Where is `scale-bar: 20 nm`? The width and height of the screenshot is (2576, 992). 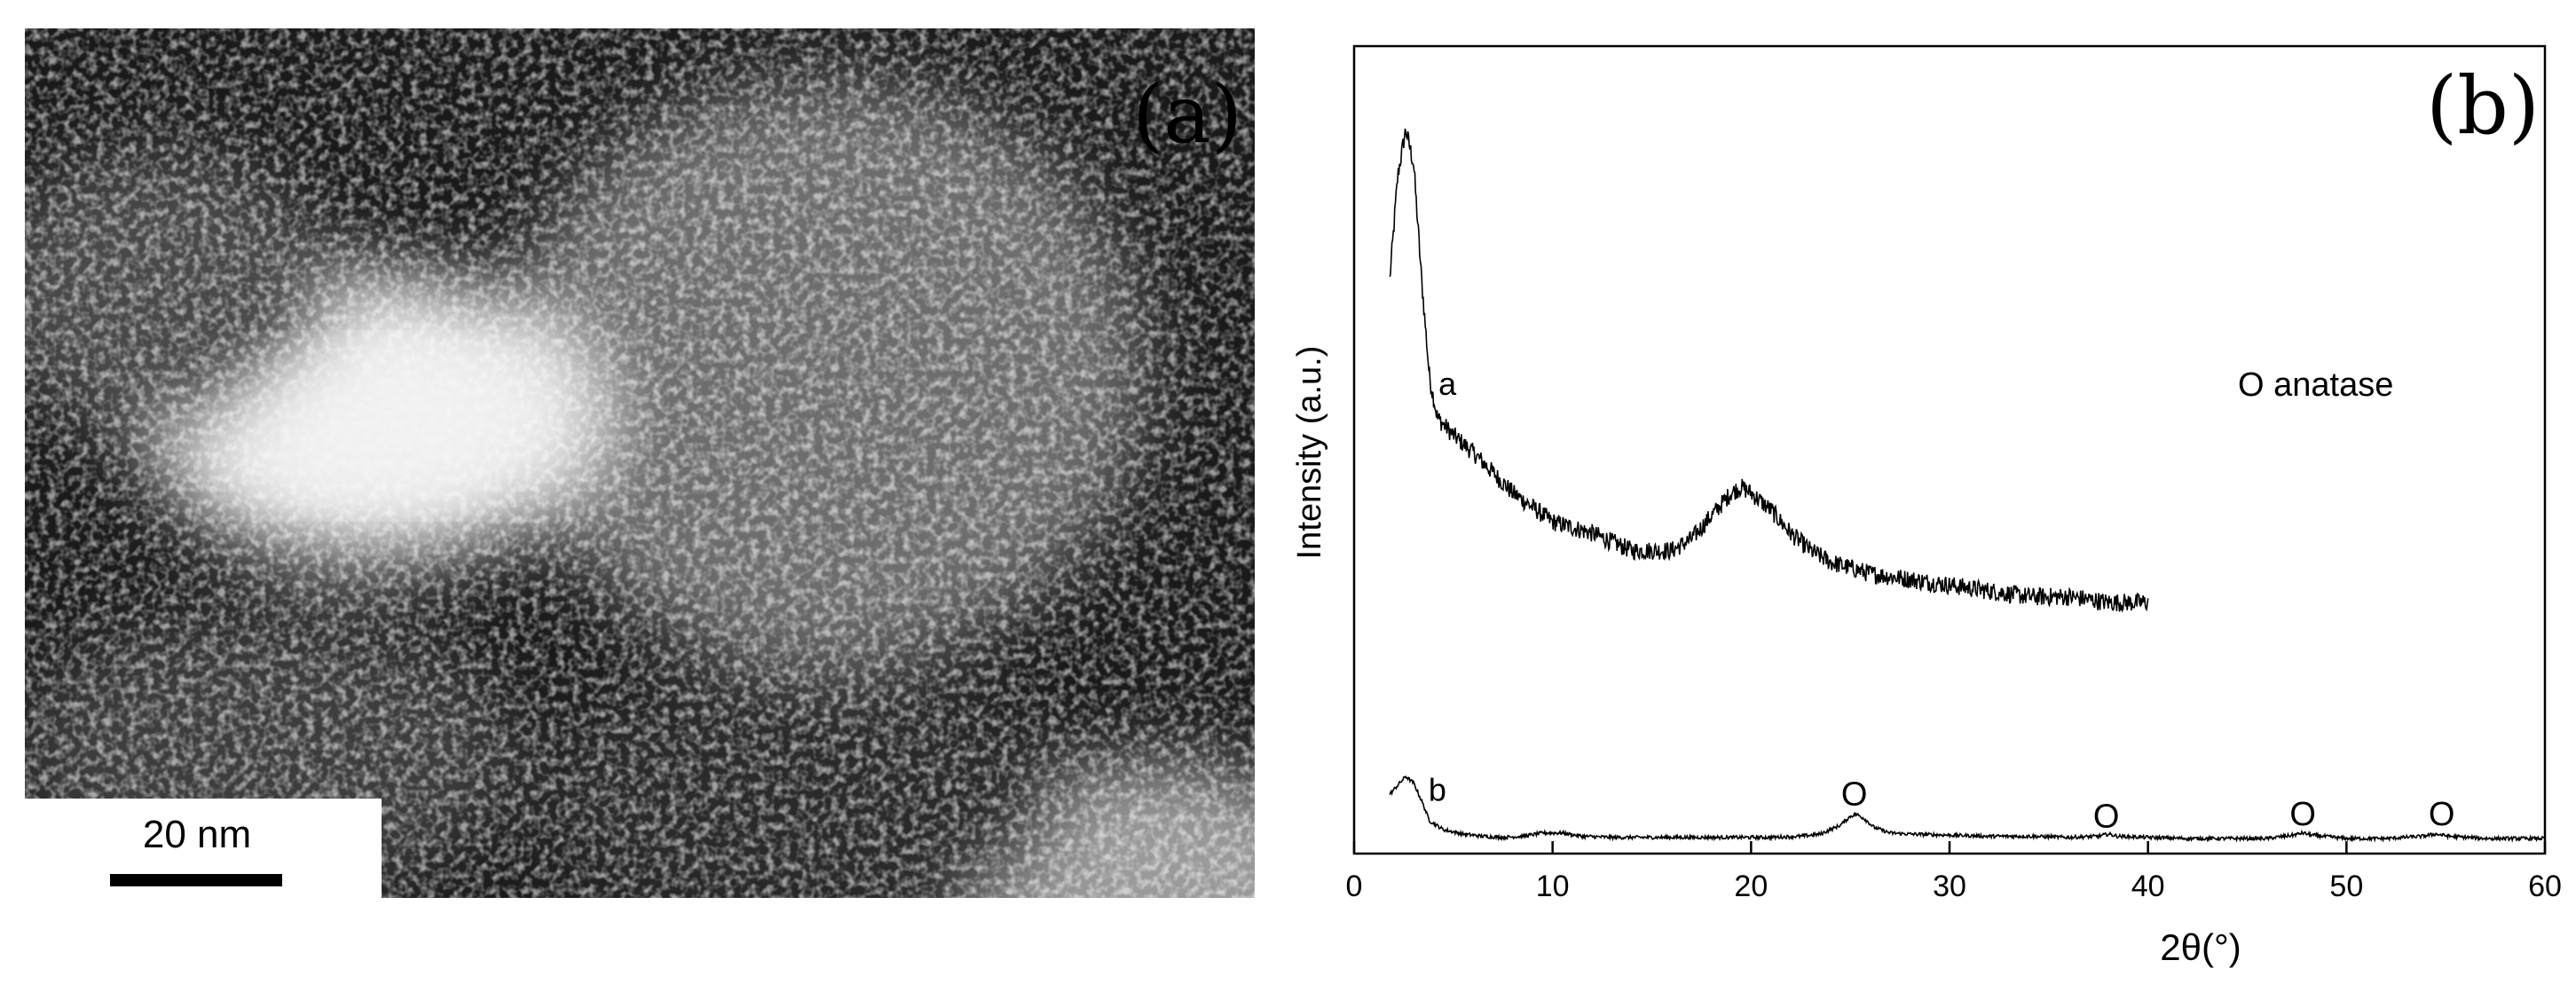
scale-bar: 20 nm is located at coordinates (203, 848).